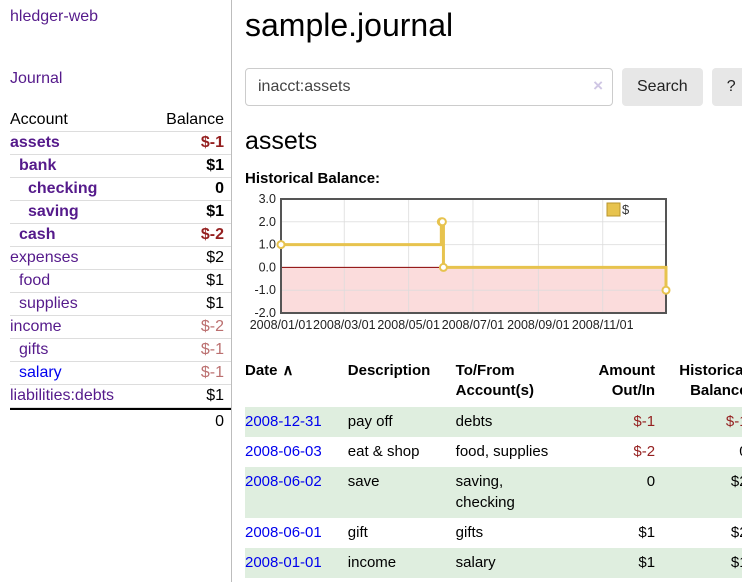 The image size is (742, 582). Describe the element at coordinates (710, 381) in the screenshot. I see `column-header-historical: Historical Balance` at that location.